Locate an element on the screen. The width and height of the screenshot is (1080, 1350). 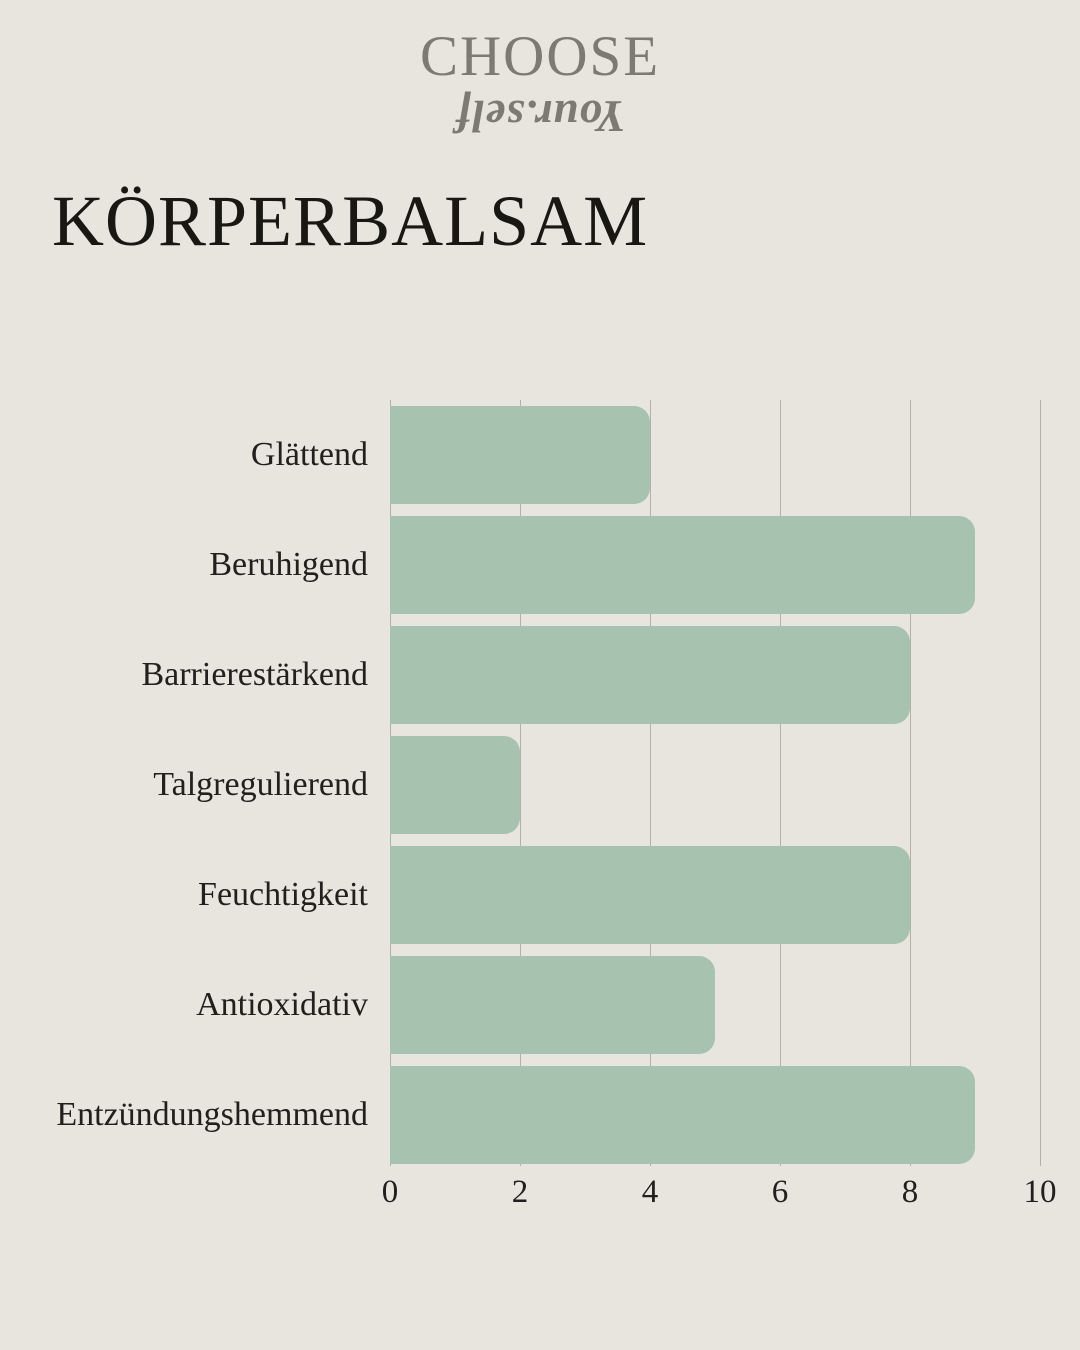
category-label-beruhigend: Beruhigend is located at coordinates (288, 564).